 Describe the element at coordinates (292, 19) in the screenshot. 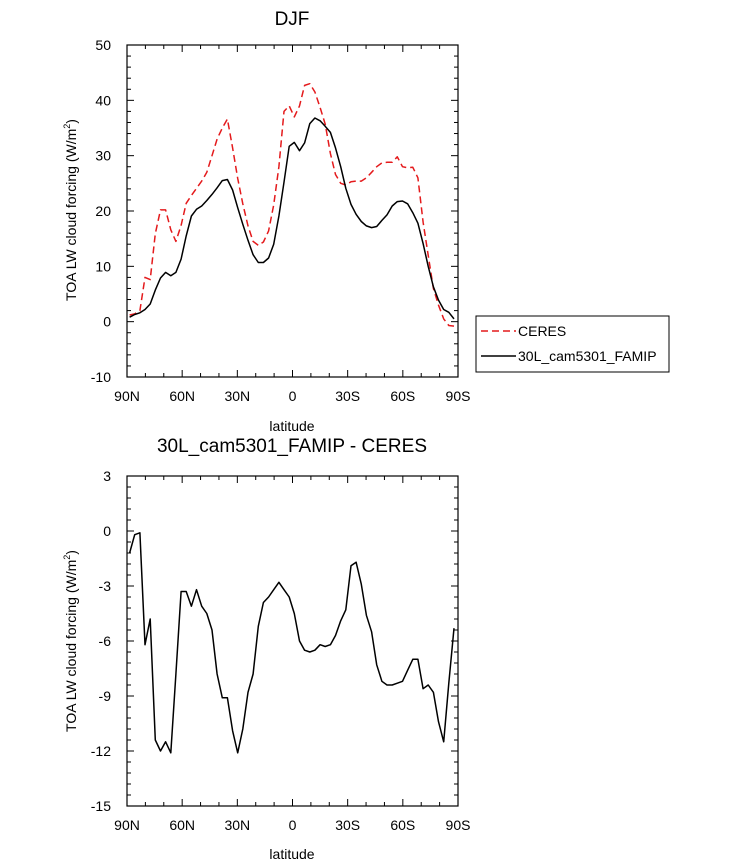

I see `chart-title: DJF` at that location.